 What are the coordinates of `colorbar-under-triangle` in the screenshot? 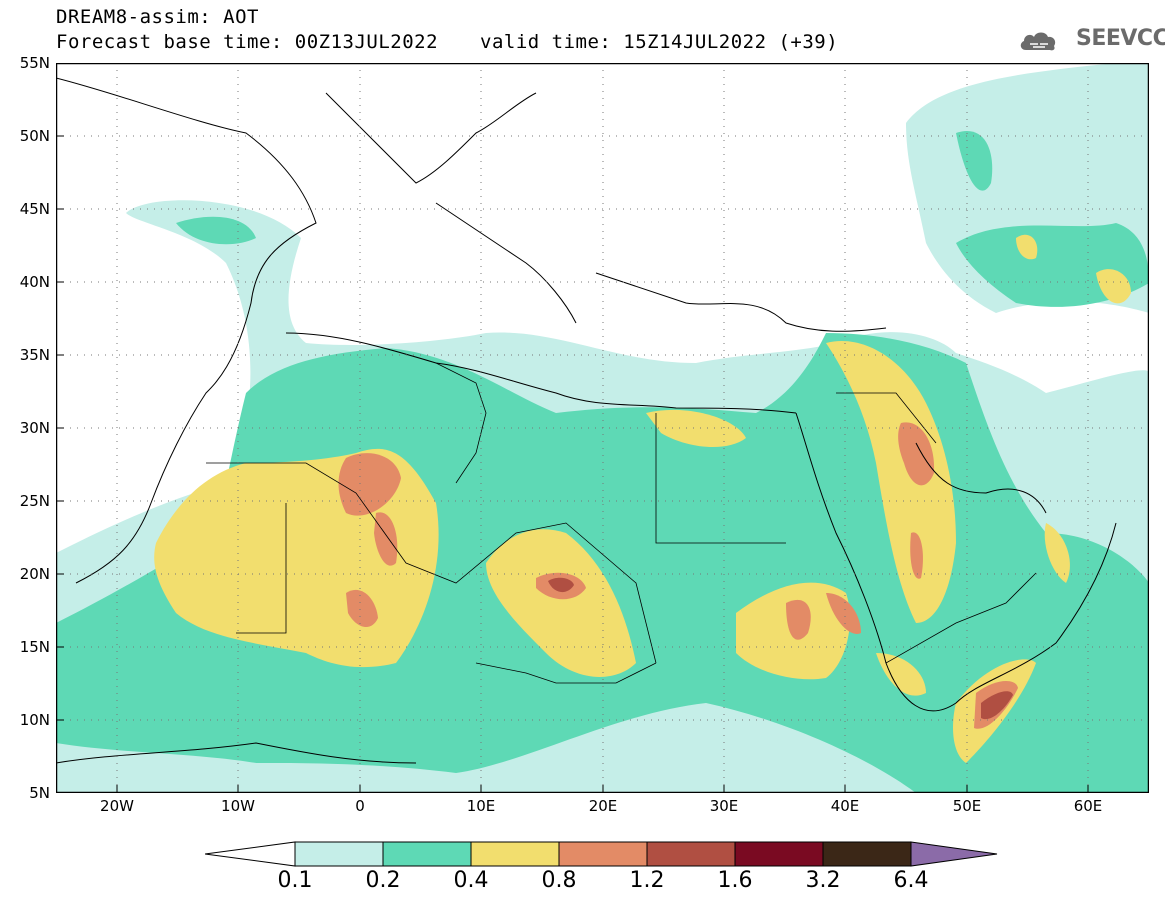 It's located at (250, 854).